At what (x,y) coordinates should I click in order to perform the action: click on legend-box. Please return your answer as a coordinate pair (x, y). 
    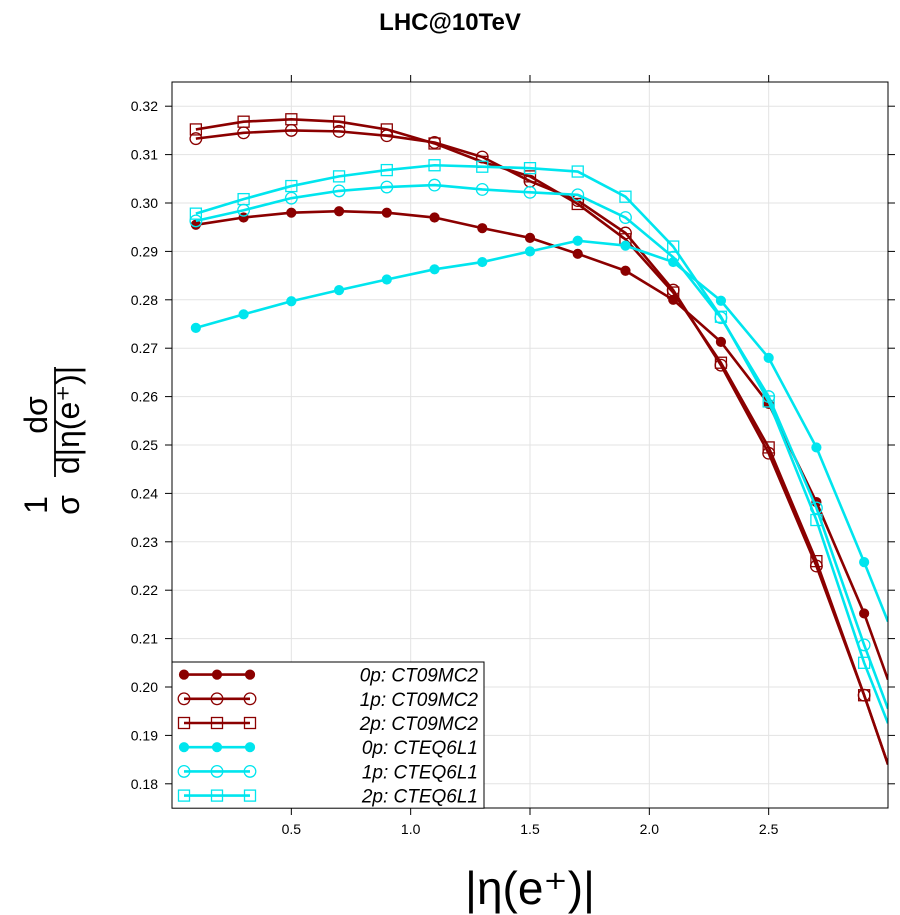
    Looking at the image, I should click on (328, 735).